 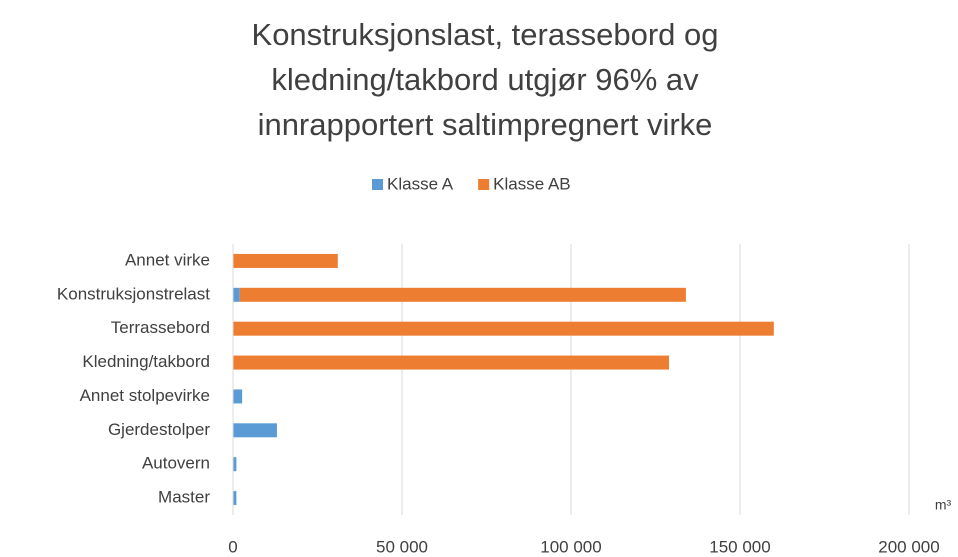 What do you see at coordinates (908, 546) in the screenshot?
I see `x-tick-label: 200 000` at bounding box center [908, 546].